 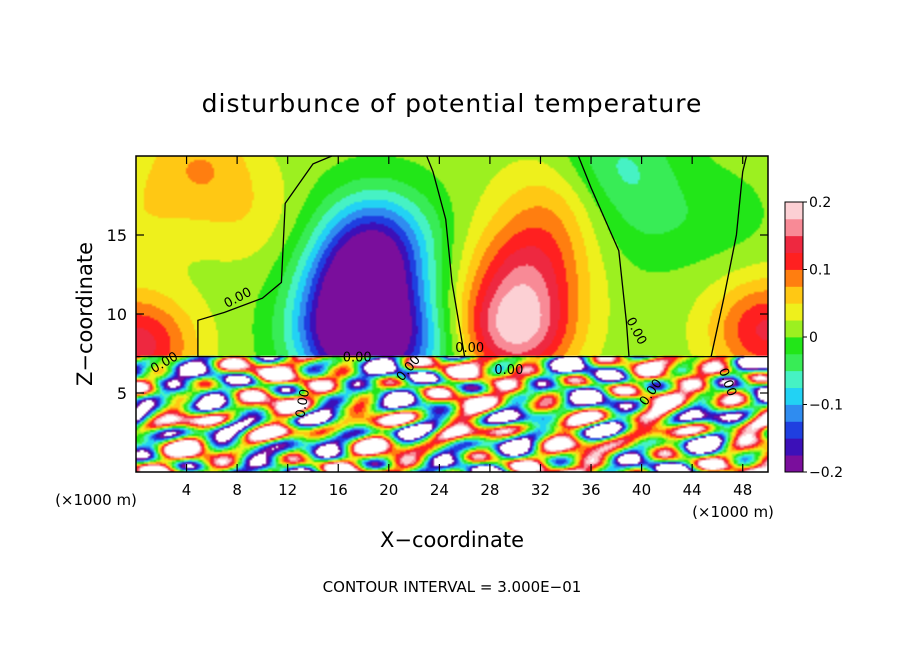 What do you see at coordinates (338, 490) in the screenshot?
I see `x-tick-label: 16` at bounding box center [338, 490].